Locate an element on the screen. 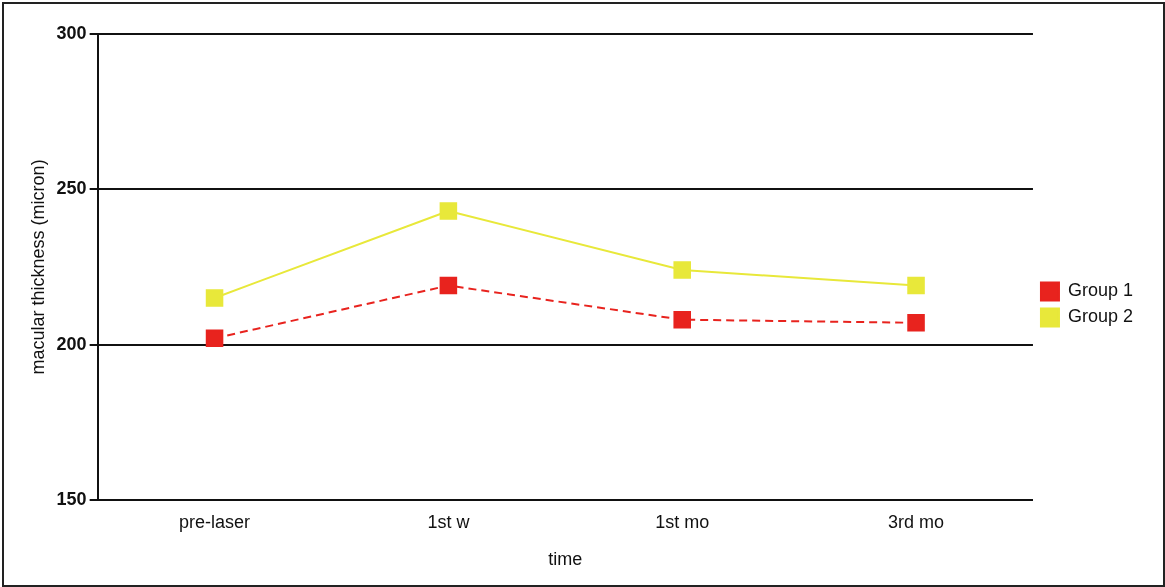  legend-label: Group 1 is located at coordinates (1100, 290).